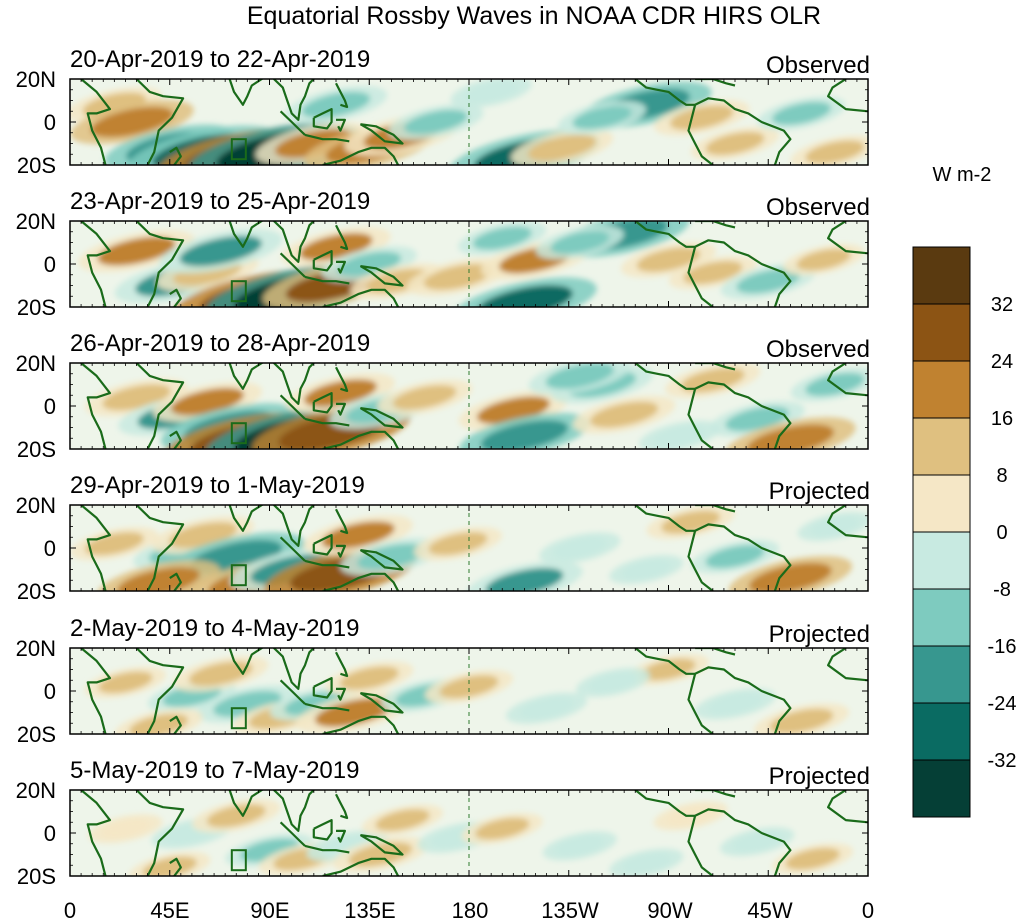 The width and height of the screenshot is (1021, 923). What do you see at coordinates (36, 591) in the screenshot?
I see `y-tick-label: 20S` at bounding box center [36, 591].